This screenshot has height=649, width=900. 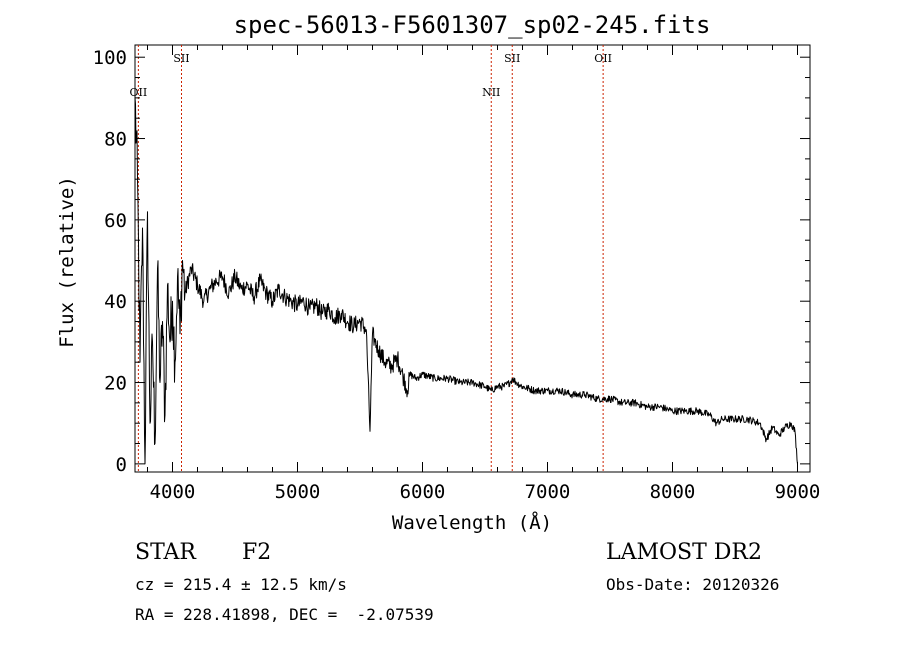 I want to click on x-tick-label-4: 8000, so click(x=673, y=492).